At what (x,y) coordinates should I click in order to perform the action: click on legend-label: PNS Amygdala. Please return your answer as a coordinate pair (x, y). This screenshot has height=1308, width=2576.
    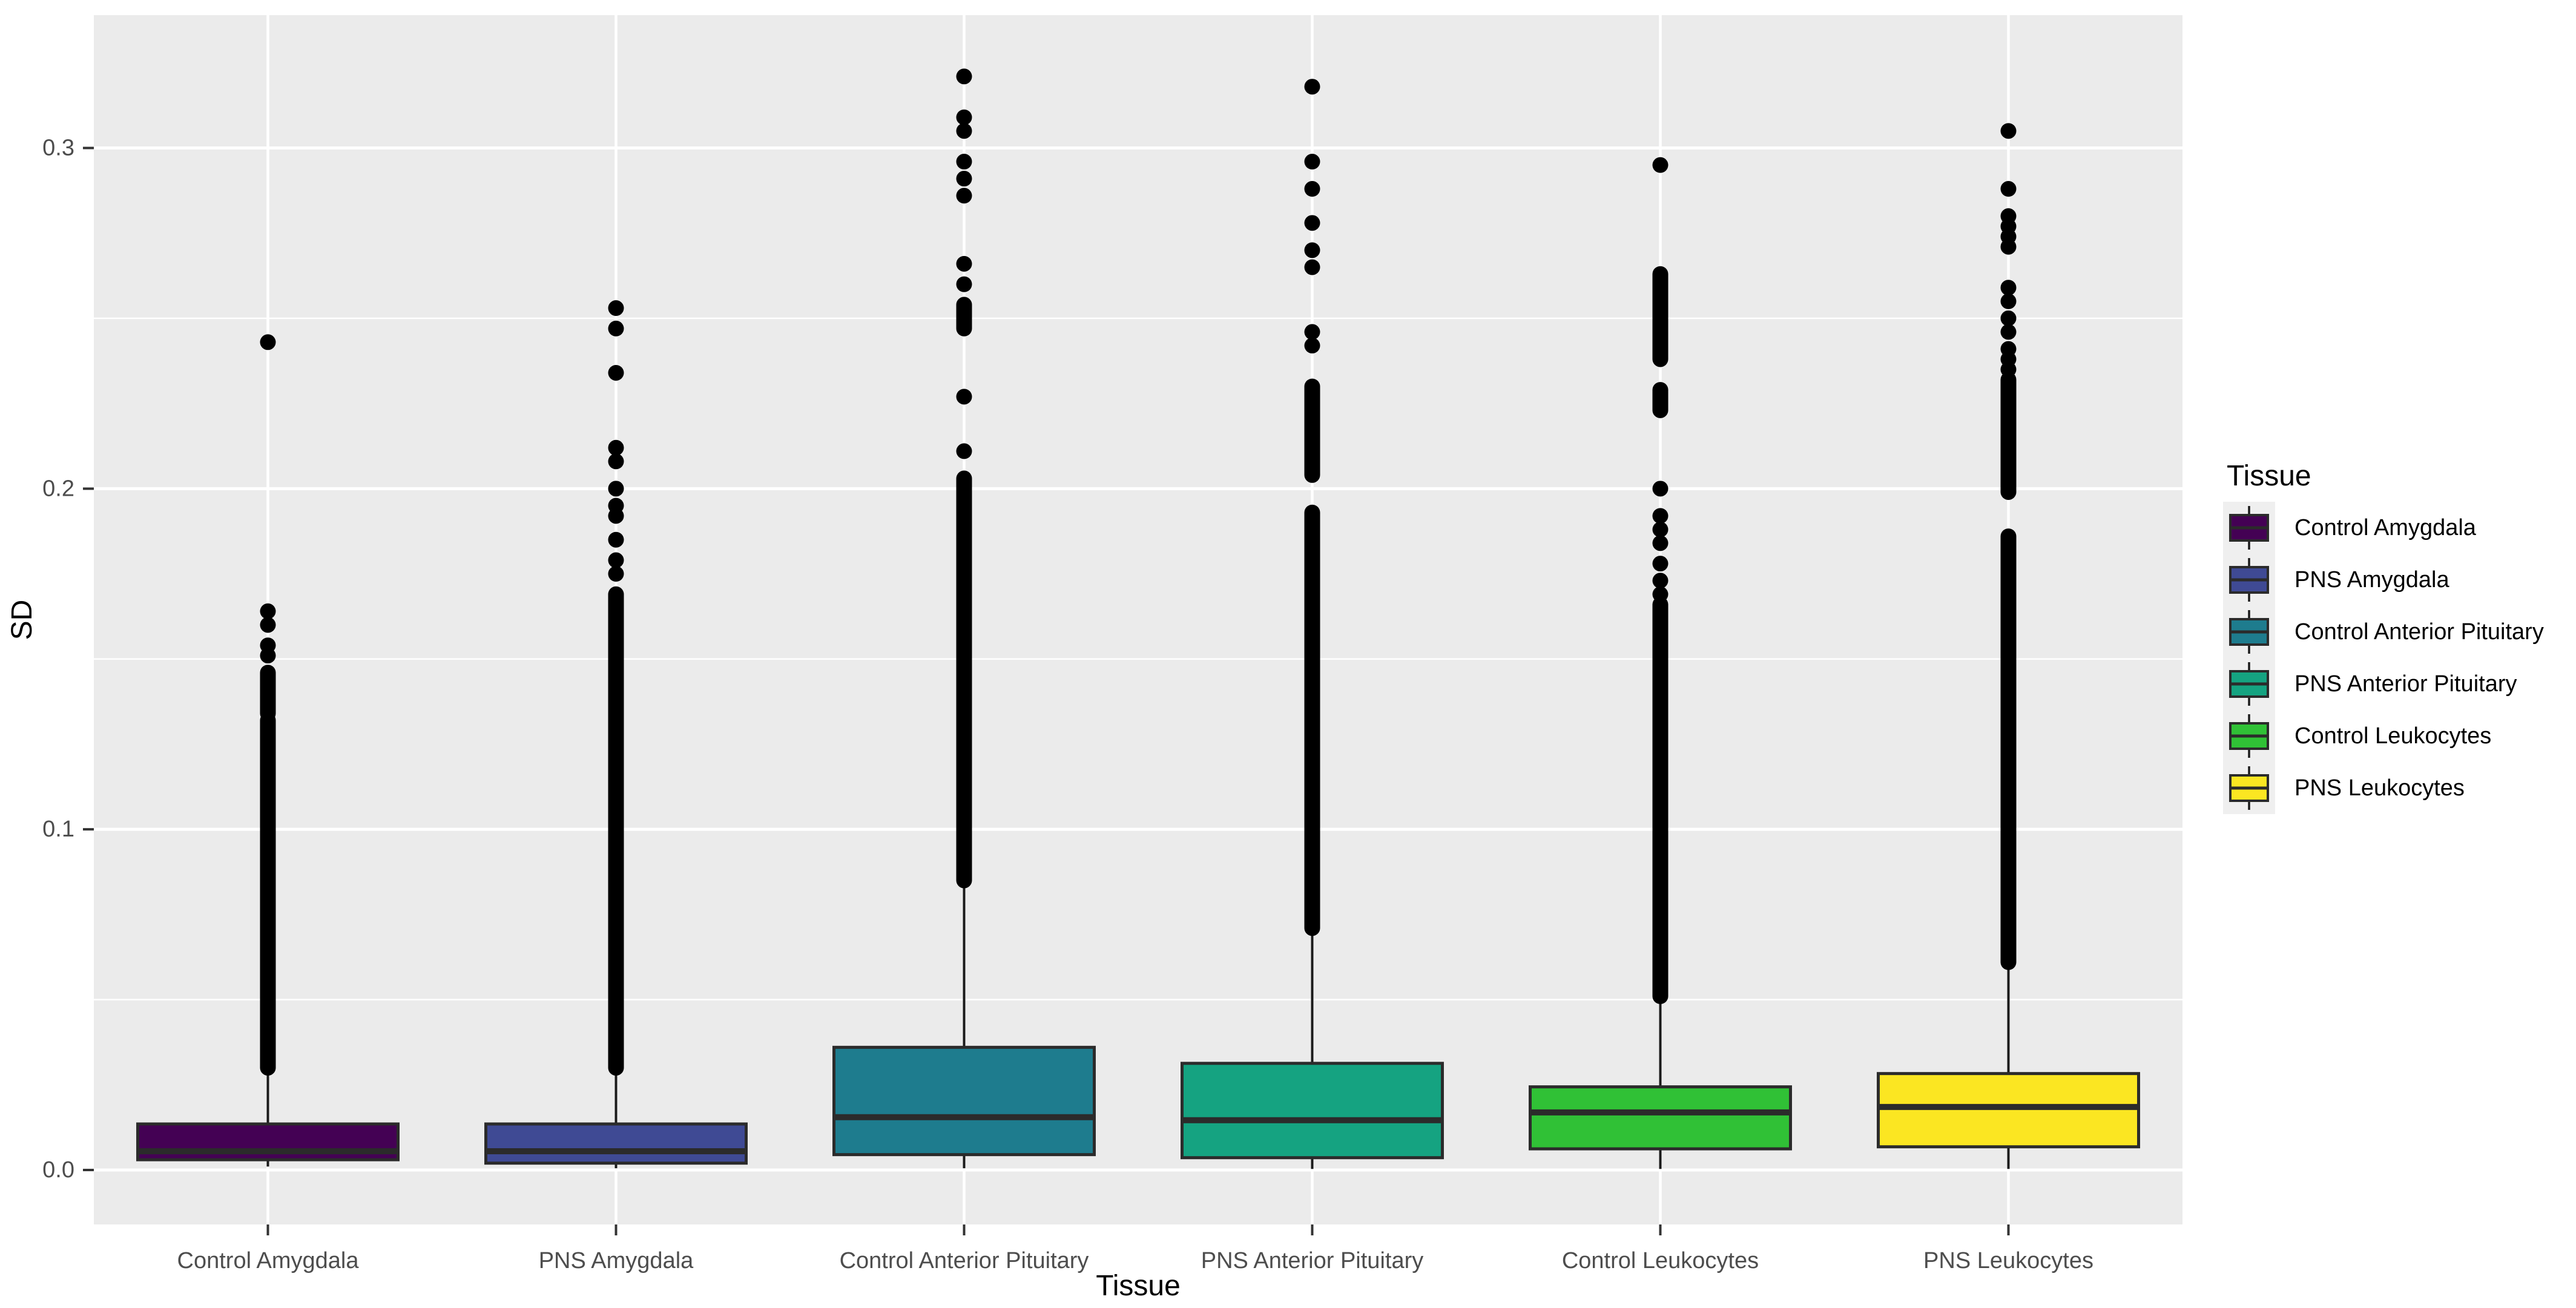
    Looking at the image, I should click on (2371, 580).